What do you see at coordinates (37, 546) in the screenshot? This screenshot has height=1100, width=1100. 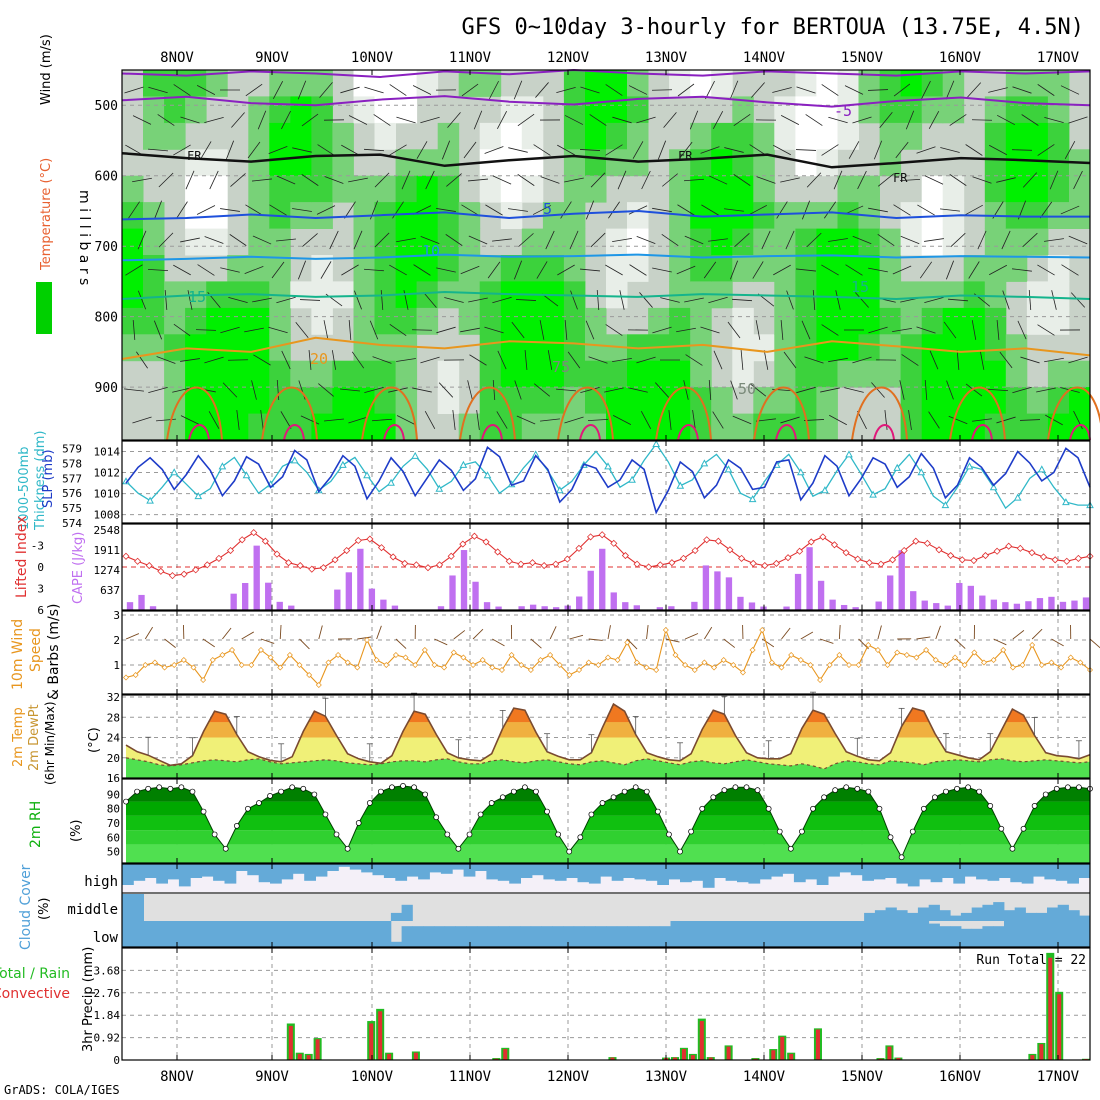 I see `li-tick-label: -3` at bounding box center [37, 546].